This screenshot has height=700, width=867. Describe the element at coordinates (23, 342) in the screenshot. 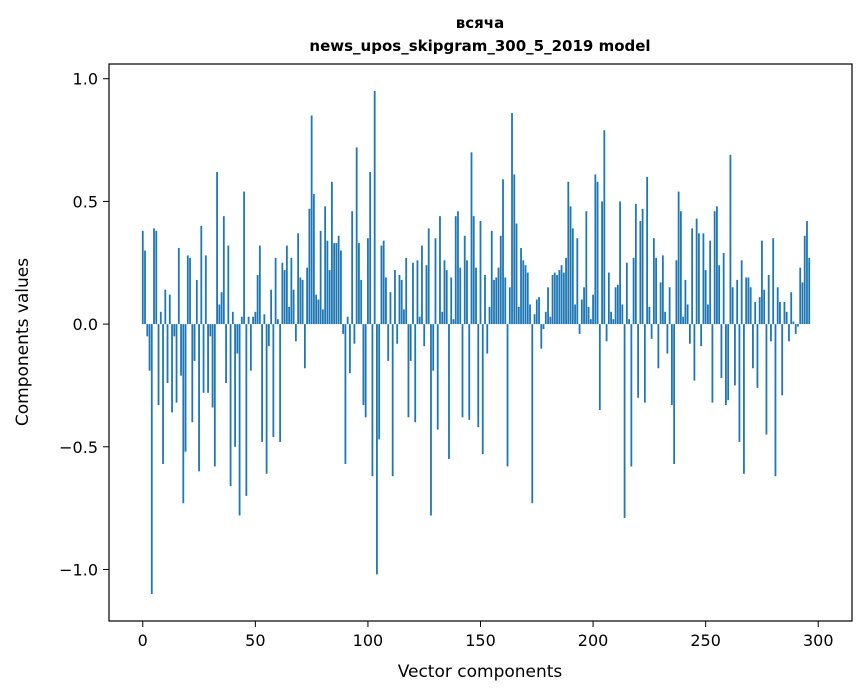

I see `y-axis-label: Components values` at that location.